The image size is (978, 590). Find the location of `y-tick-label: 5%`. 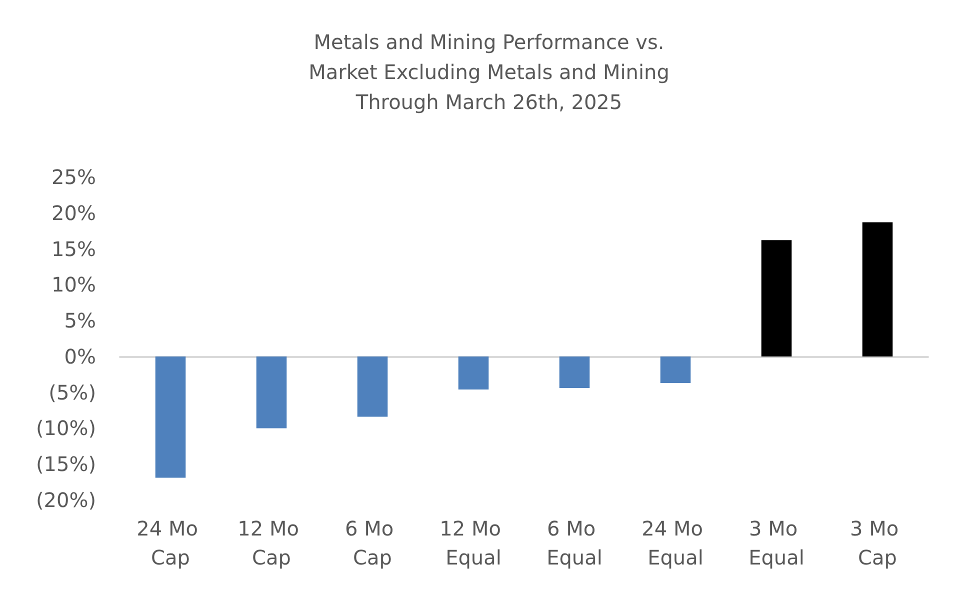

y-tick-label: 5% is located at coordinates (80, 320).